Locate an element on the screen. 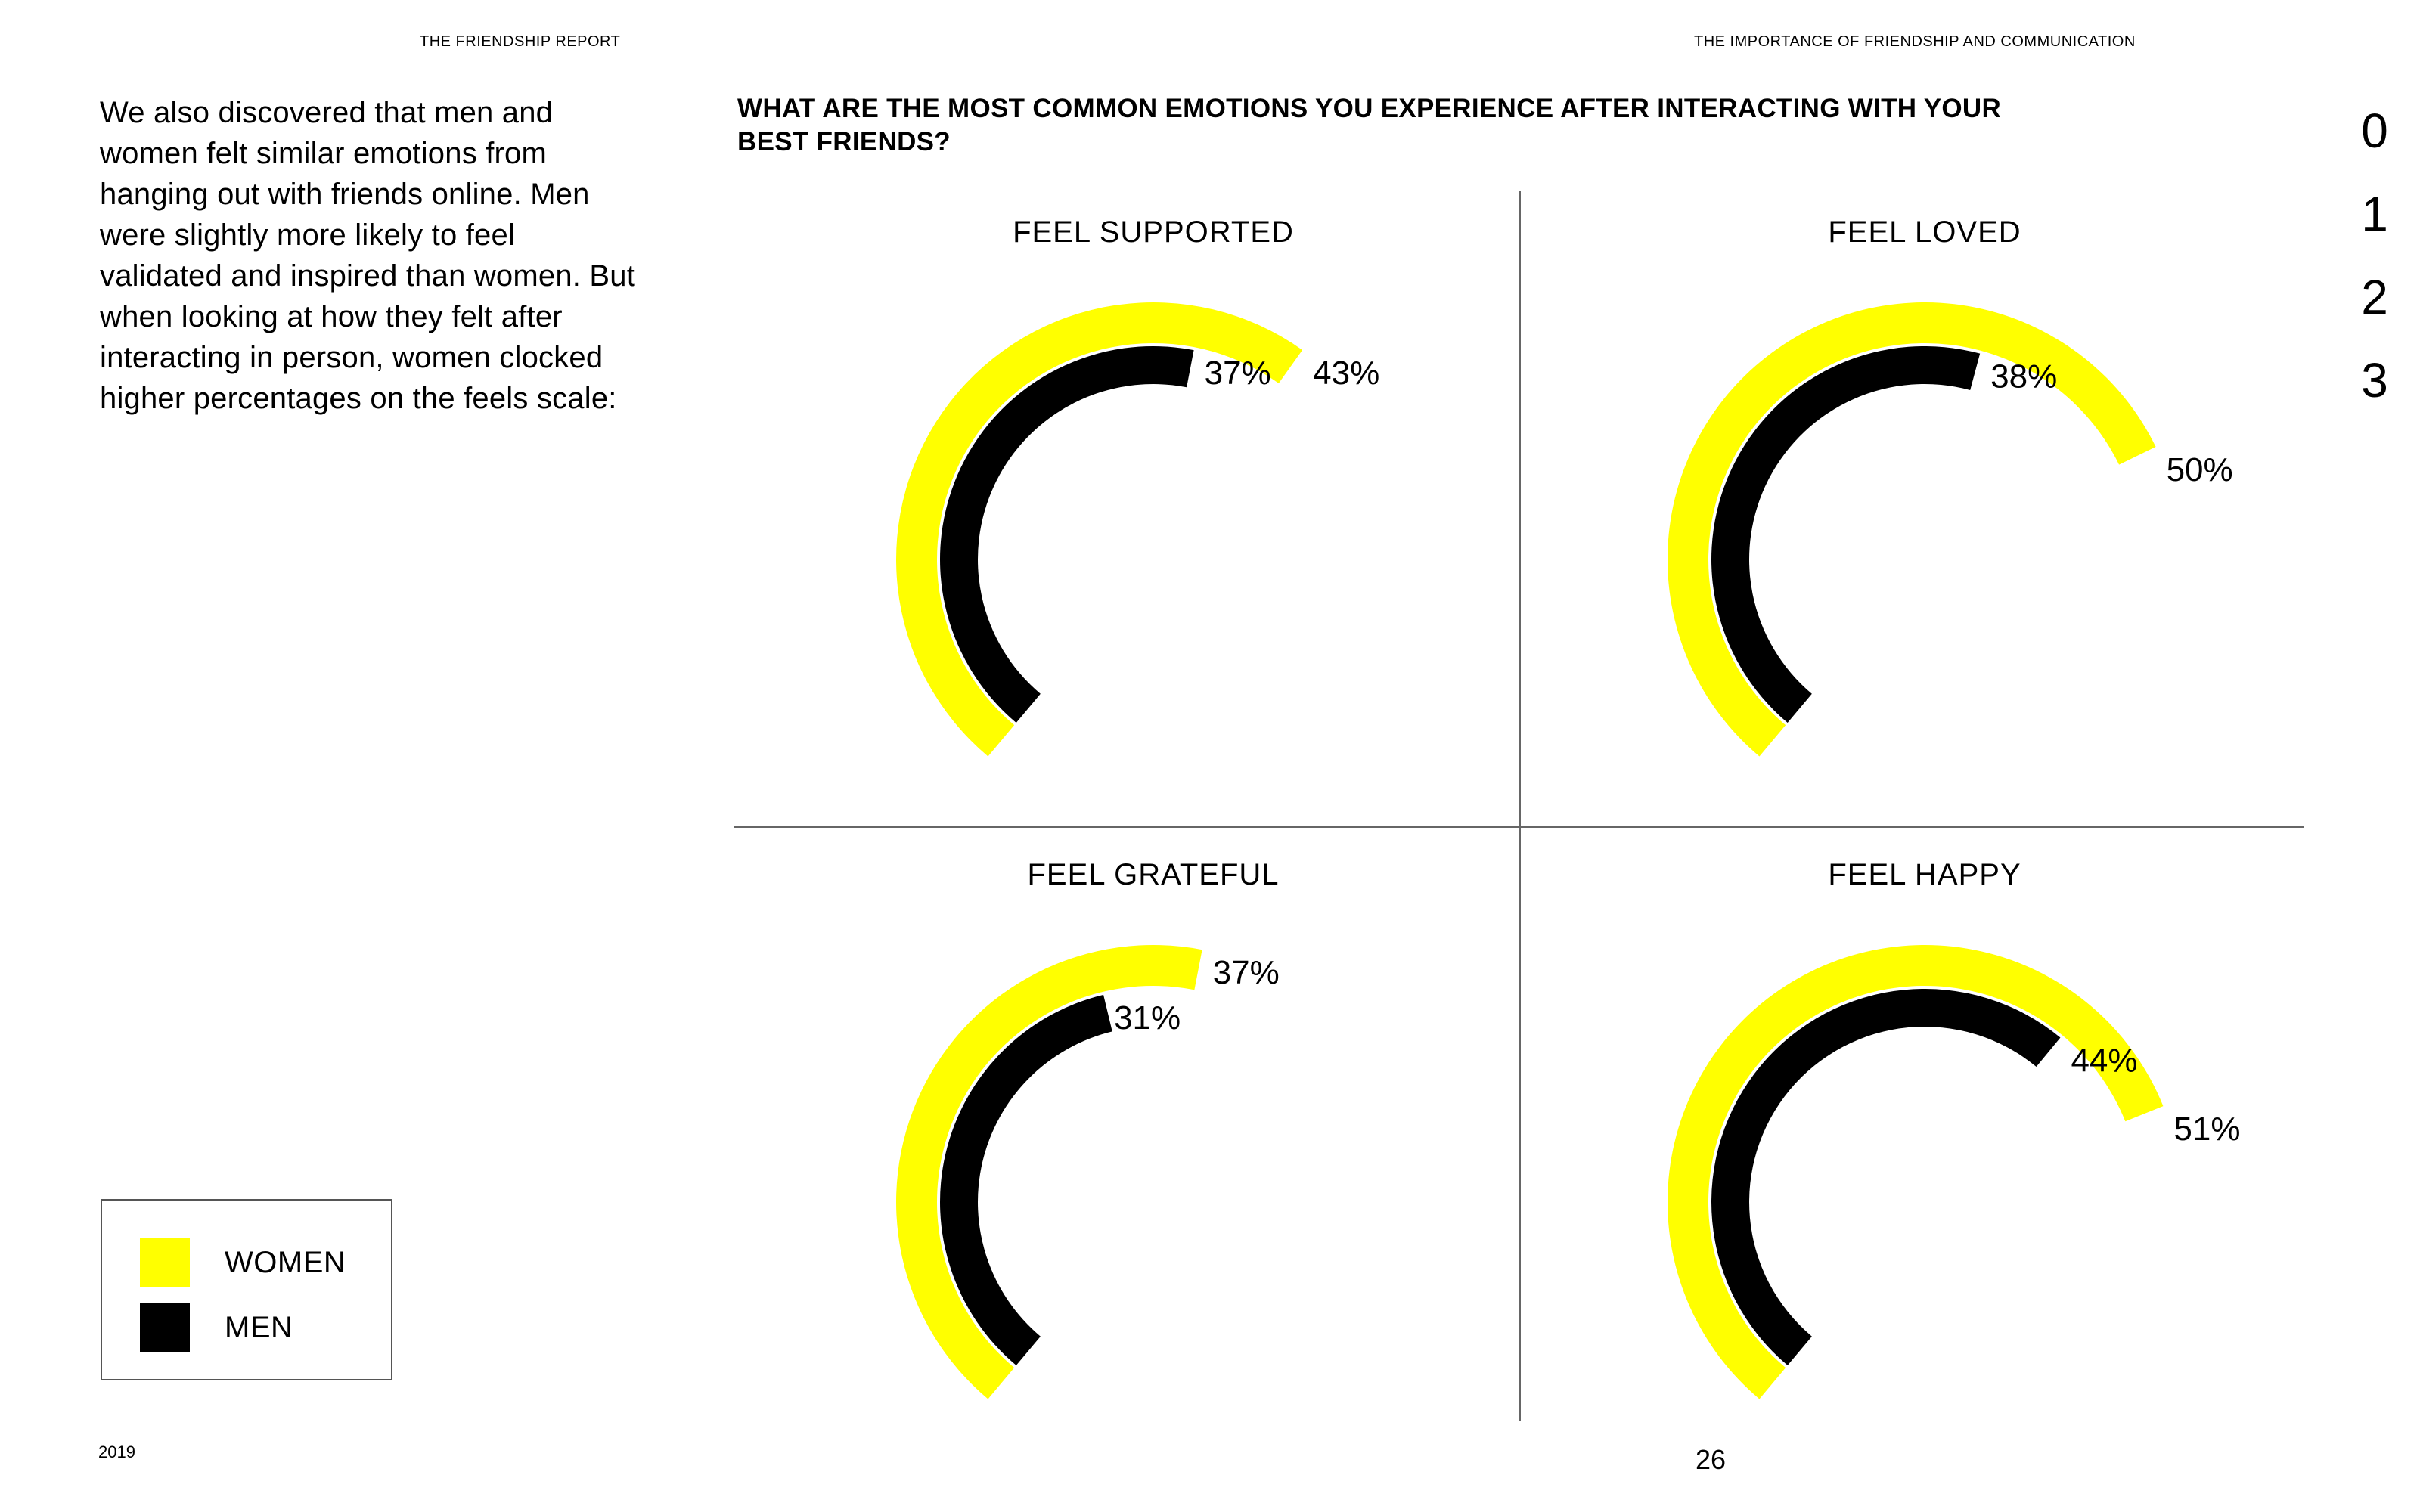  legend: WOMEN MEN is located at coordinates (246, 1289).